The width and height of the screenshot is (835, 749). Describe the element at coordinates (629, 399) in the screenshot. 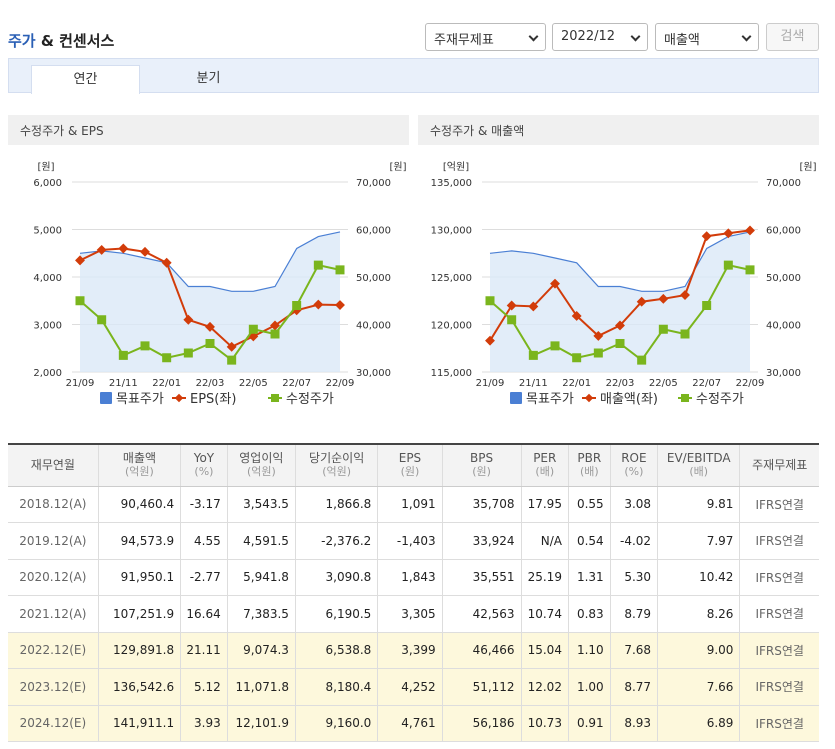

I see `legend-label: 매출액(좌)` at that location.